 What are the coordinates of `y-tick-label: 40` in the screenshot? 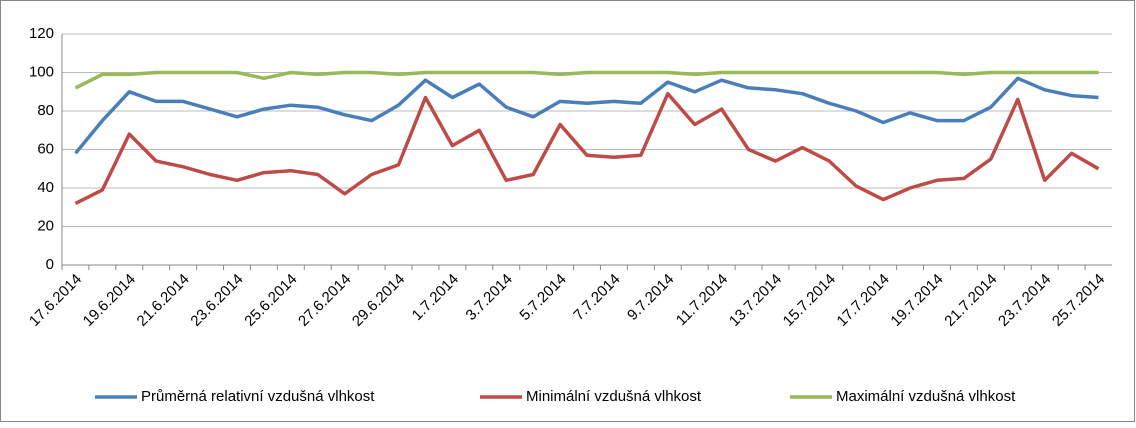 It's located at (45, 187).